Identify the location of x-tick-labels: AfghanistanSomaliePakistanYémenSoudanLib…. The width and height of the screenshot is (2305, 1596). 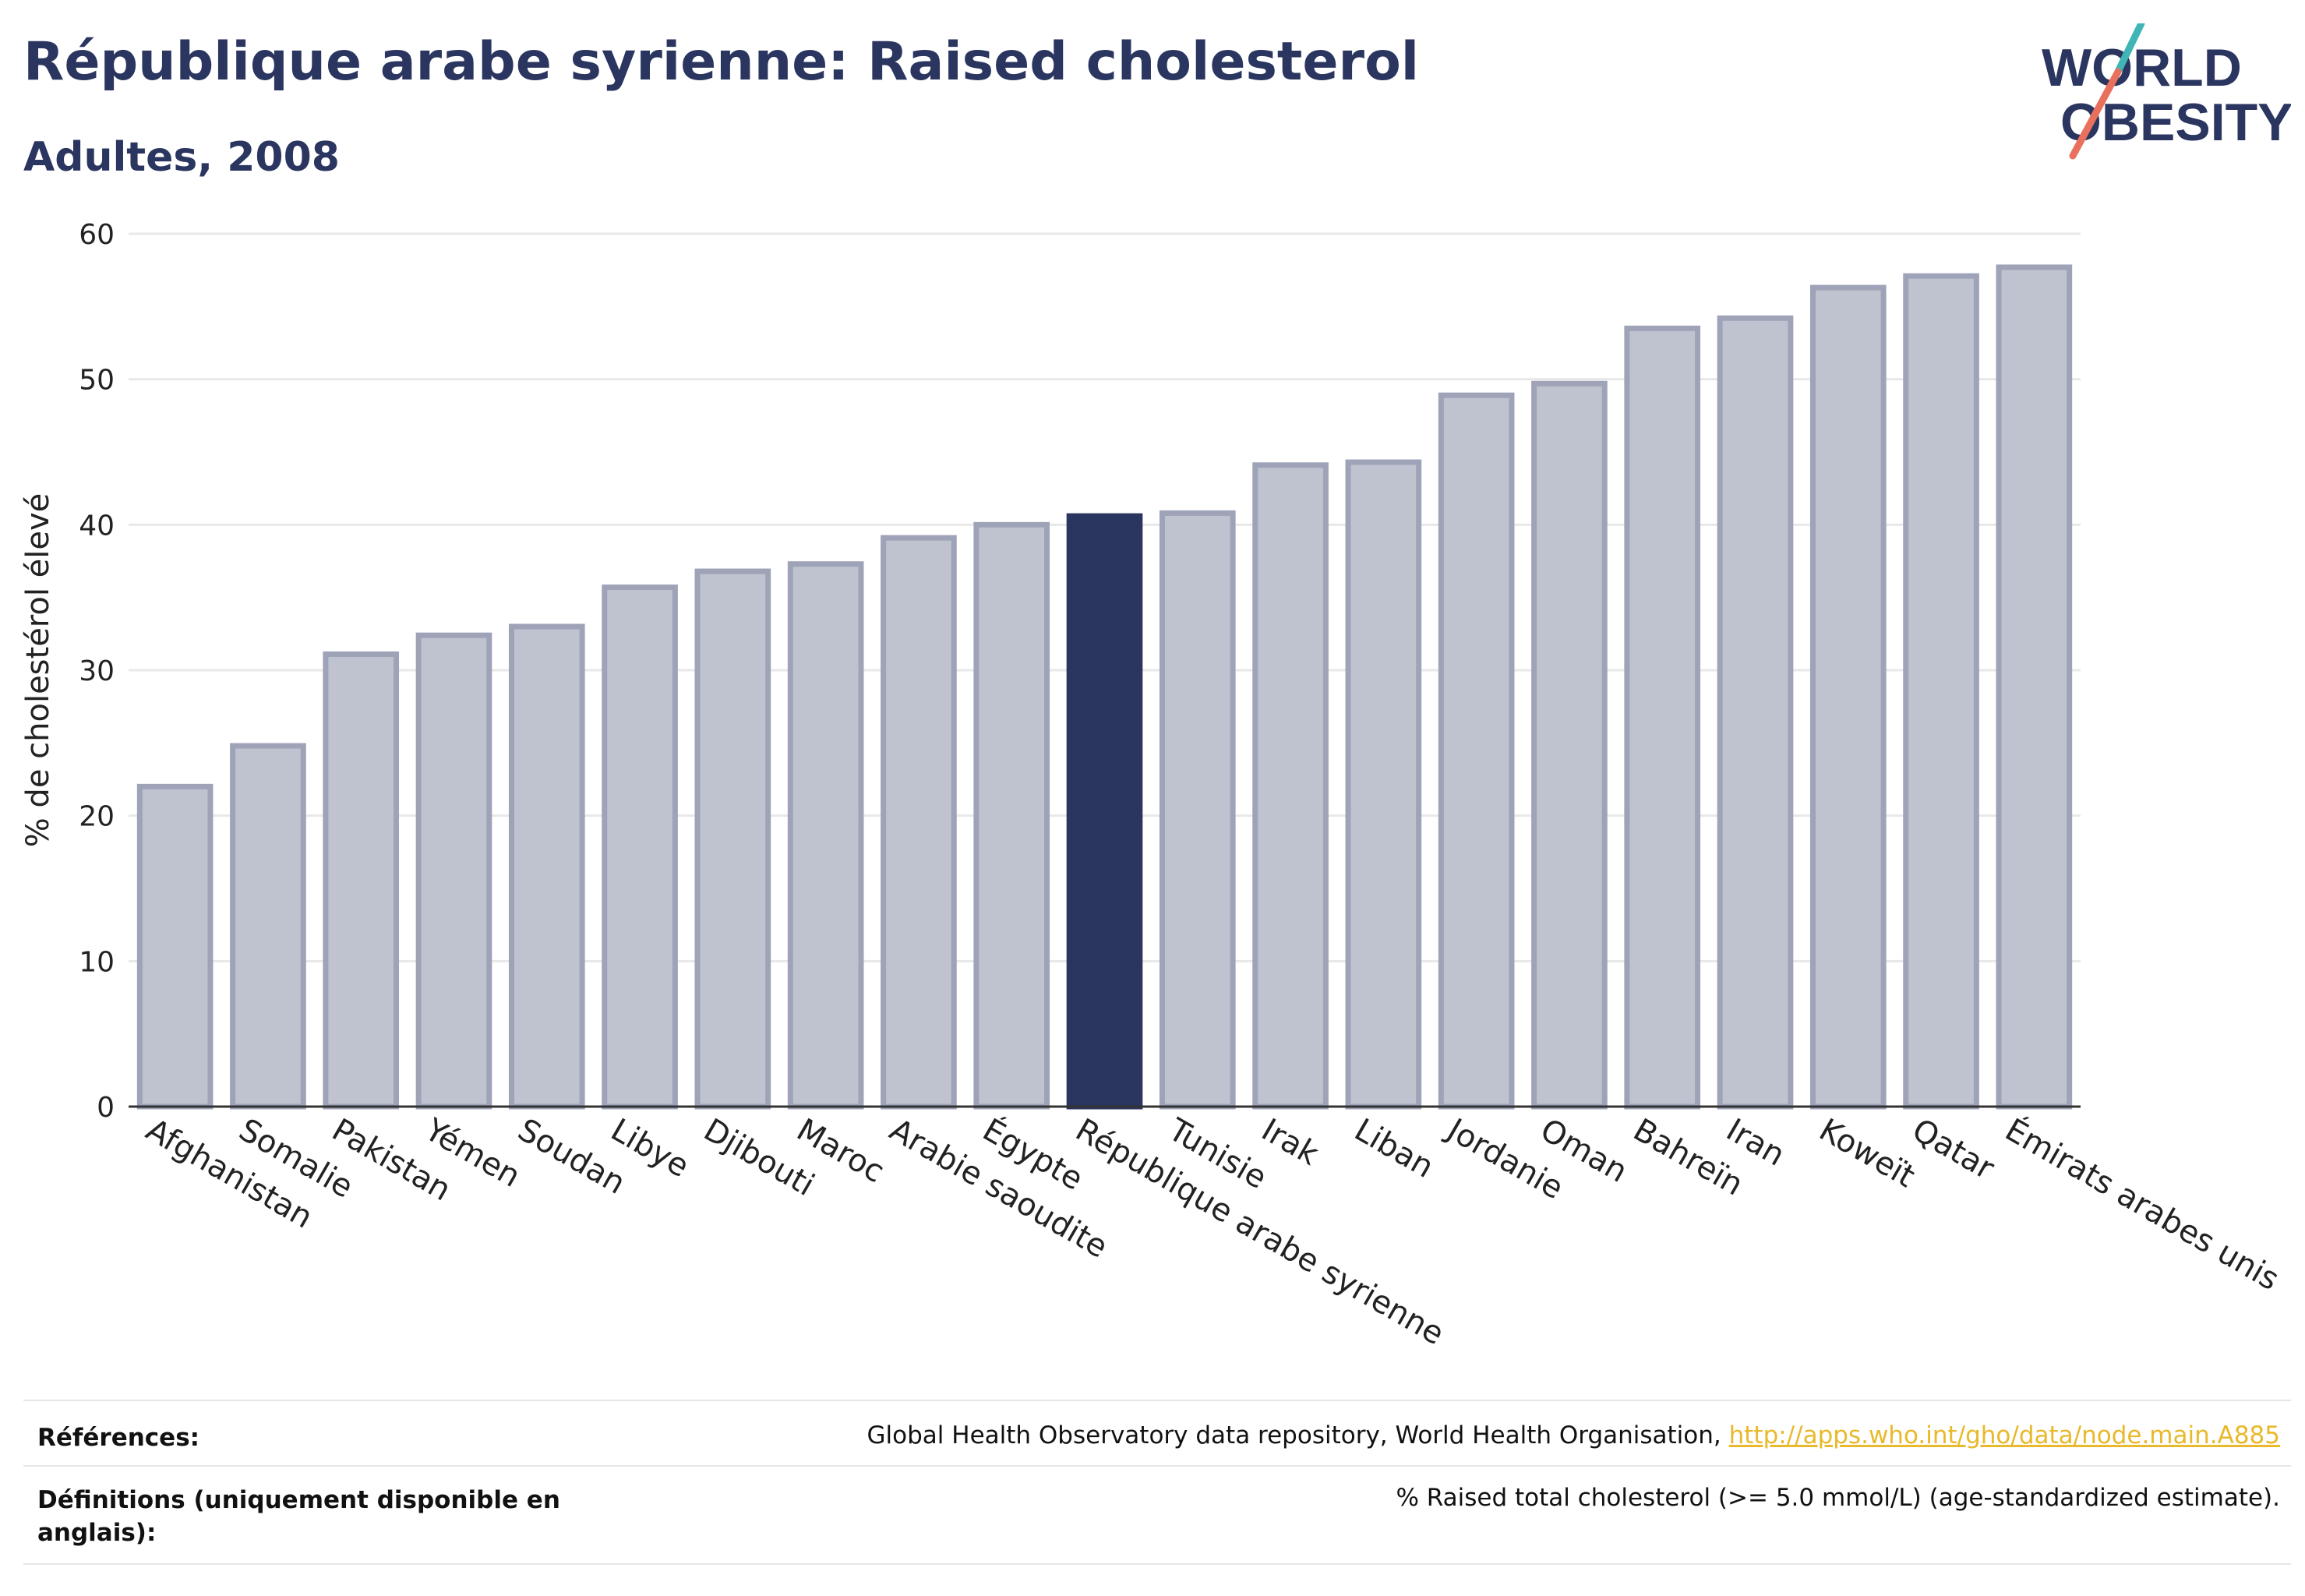
(1213, 1231).